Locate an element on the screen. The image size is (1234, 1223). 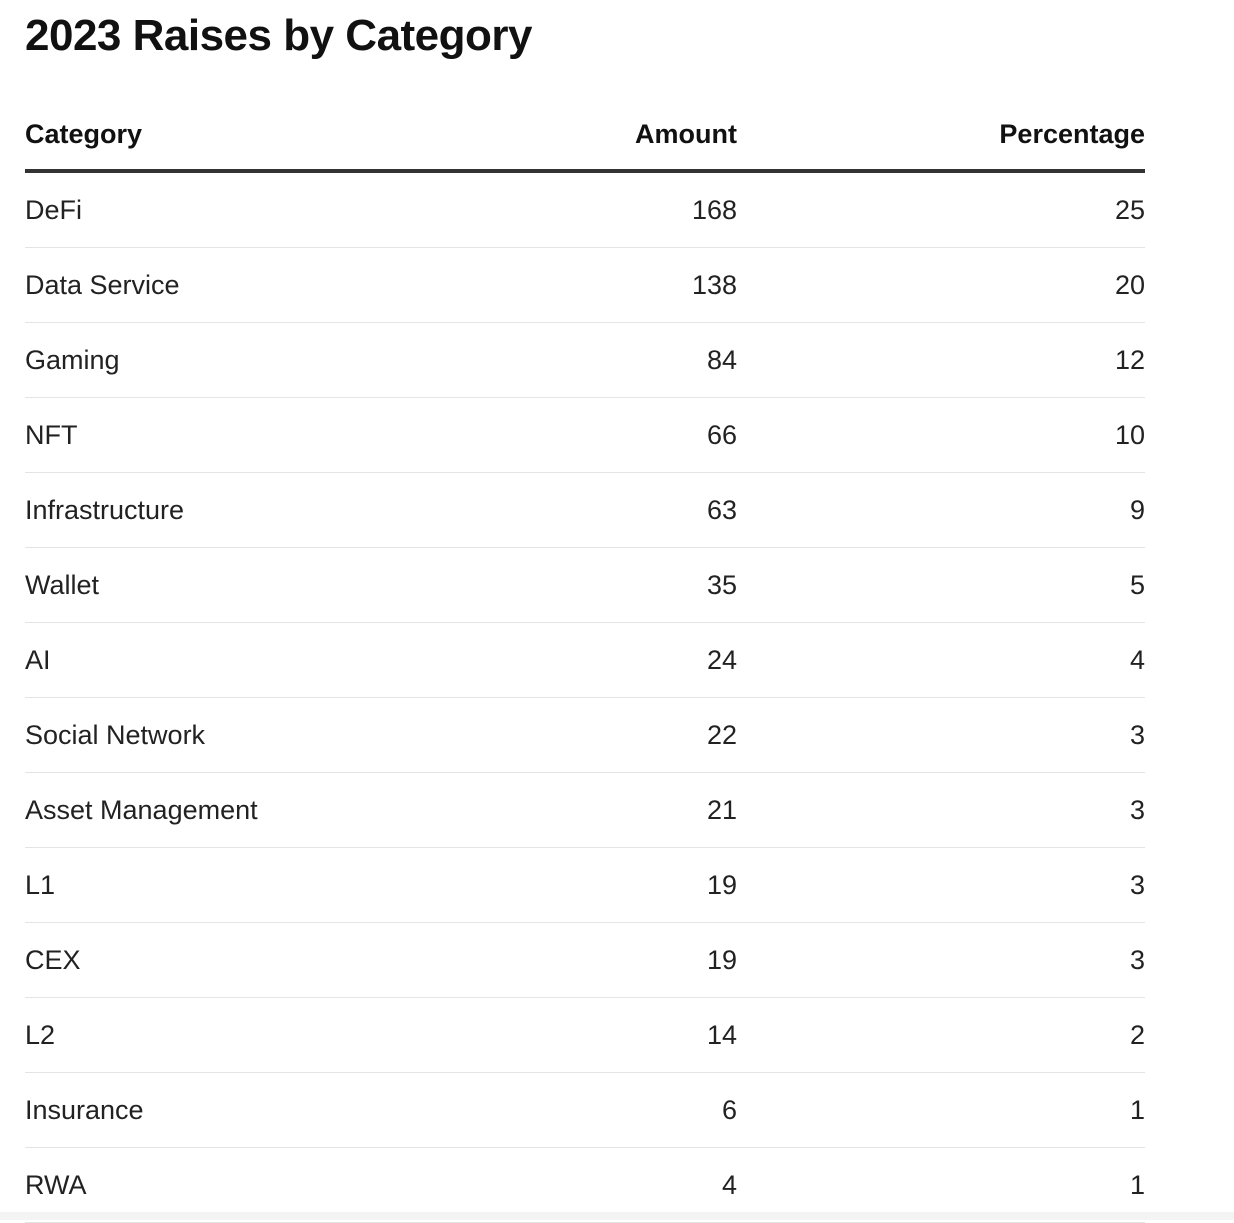
table-row: Social Network 22 3 is located at coordinates (585, 735).